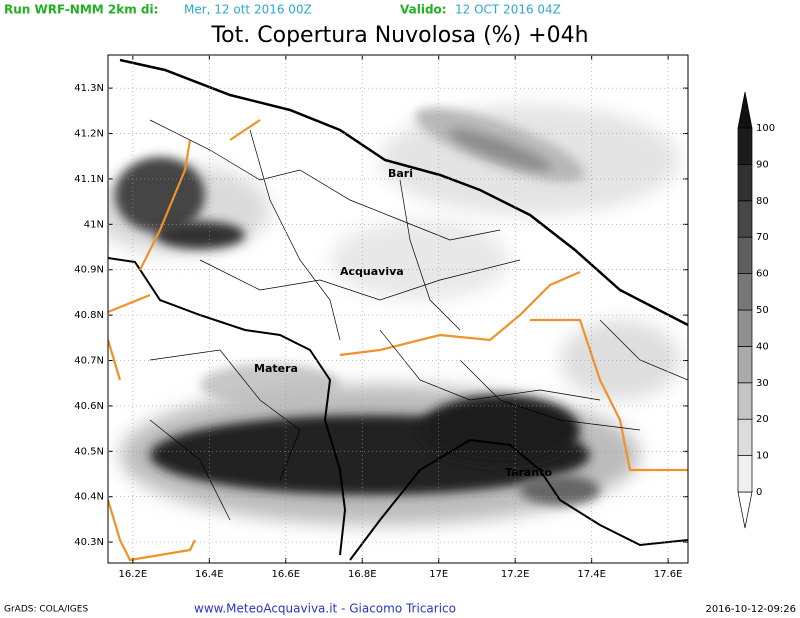 The image size is (800, 618). What do you see at coordinates (762, 456) in the screenshot?
I see `colorbar-label: 10` at bounding box center [762, 456].